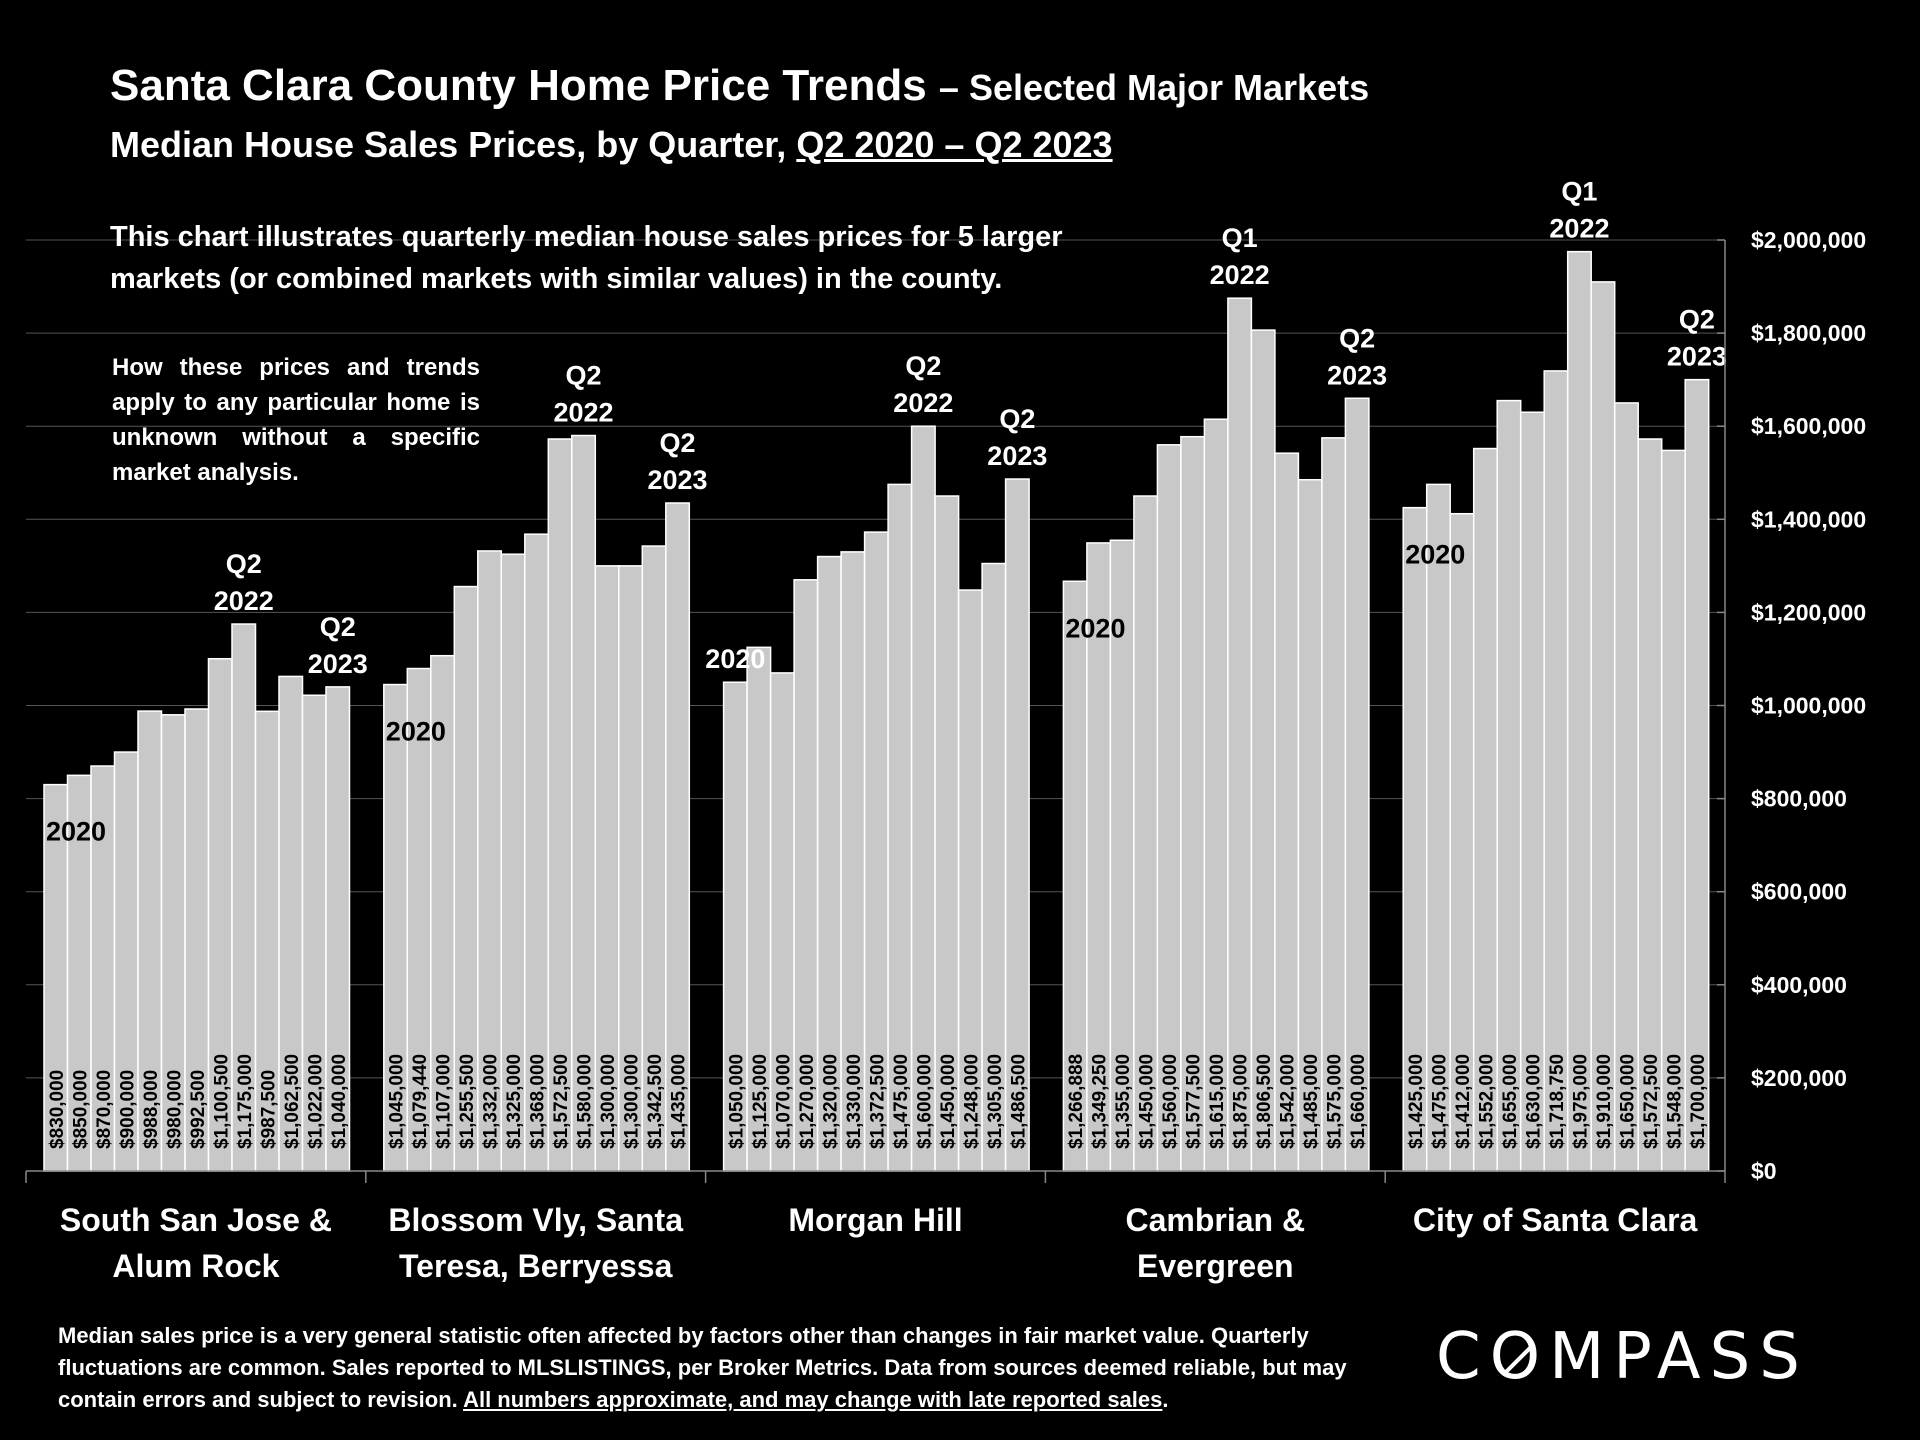 The height and width of the screenshot is (1440, 1920). What do you see at coordinates (127, 1109) in the screenshot?
I see `bar-value-label: $900,000` at bounding box center [127, 1109].